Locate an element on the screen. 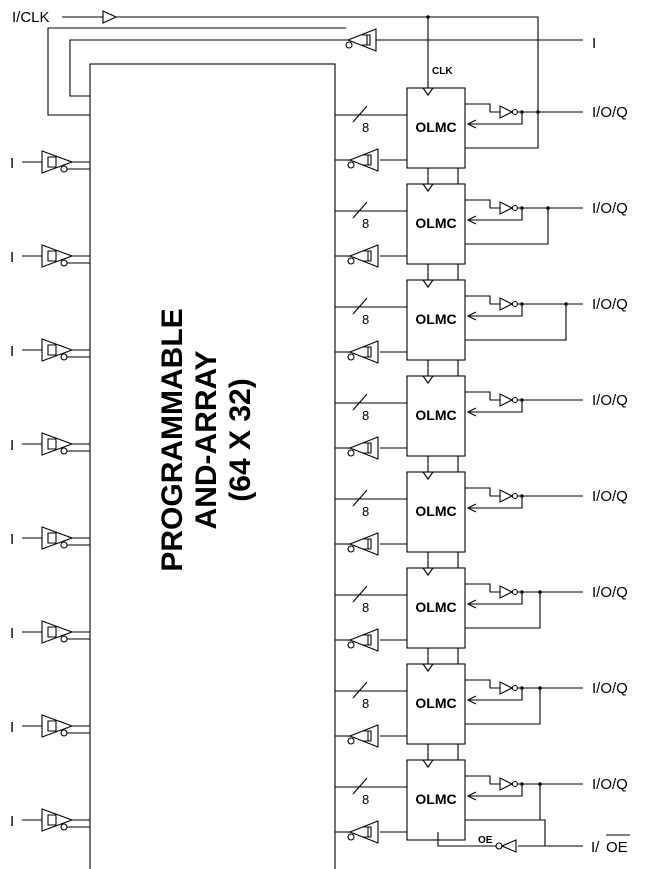  clk-feedback-wire is located at coordinates (196, 71).